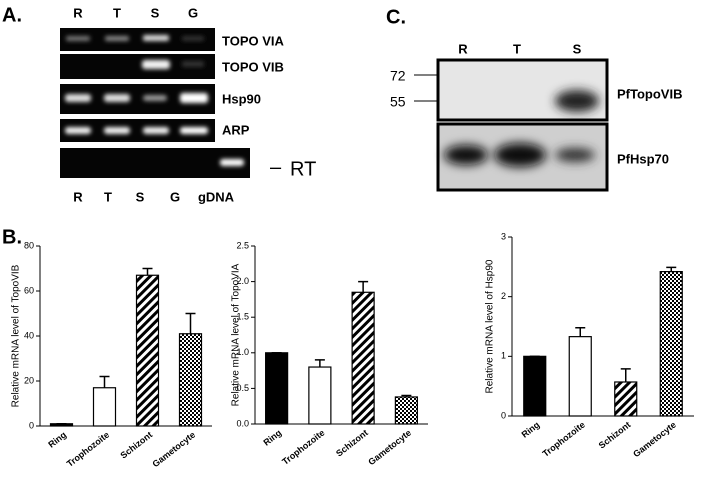 The width and height of the screenshot is (720, 482). Describe the element at coordinates (398, 102) in the screenshot. I see `marker-label: 55` at that location.